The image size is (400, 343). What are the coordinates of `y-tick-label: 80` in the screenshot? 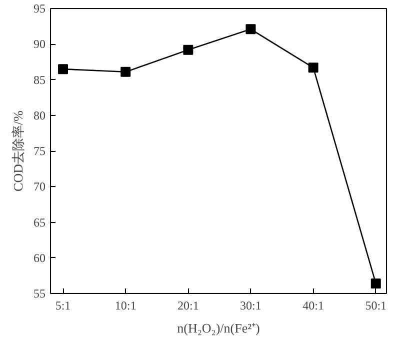 It's located at (40, 115).